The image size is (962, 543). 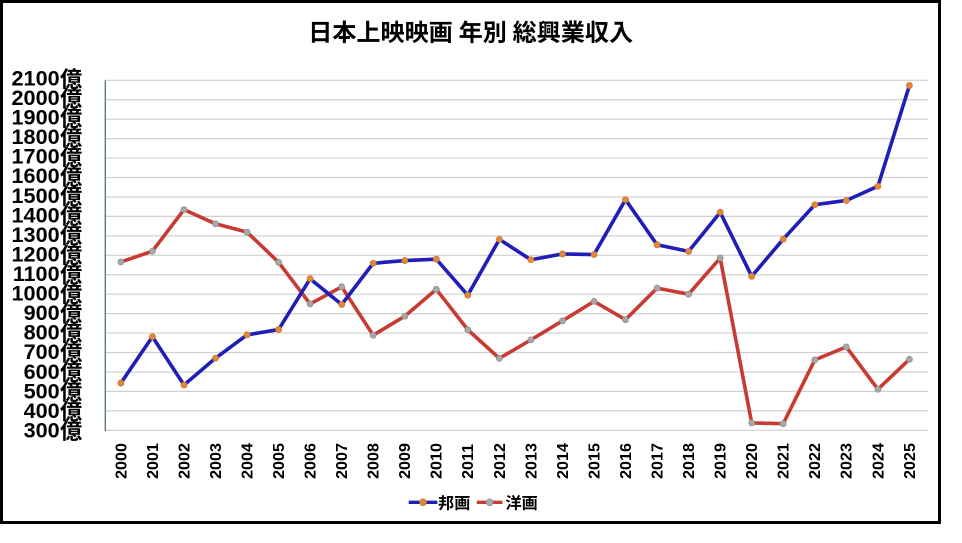 I want to click on svg-text: 2010, so click(x=437, y=461).